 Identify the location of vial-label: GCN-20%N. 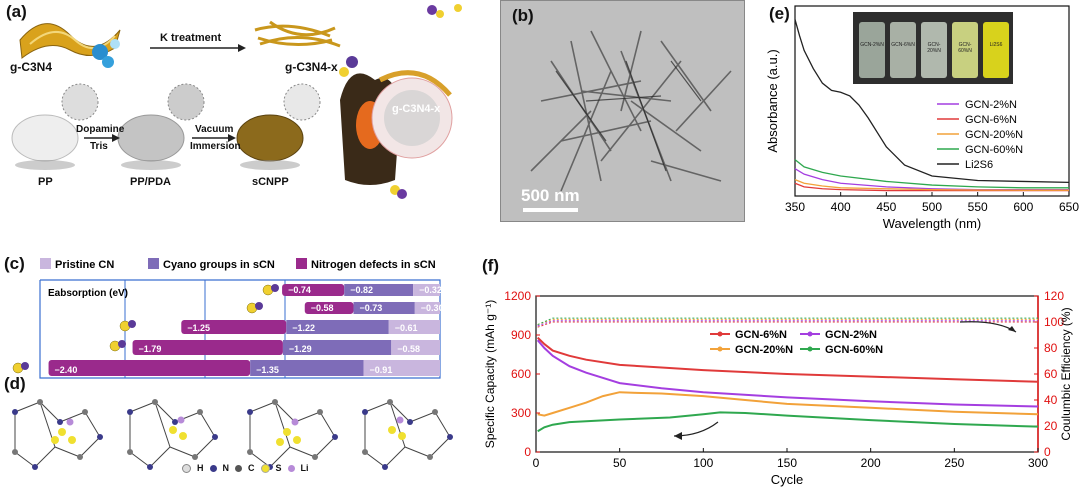
(934, 48).